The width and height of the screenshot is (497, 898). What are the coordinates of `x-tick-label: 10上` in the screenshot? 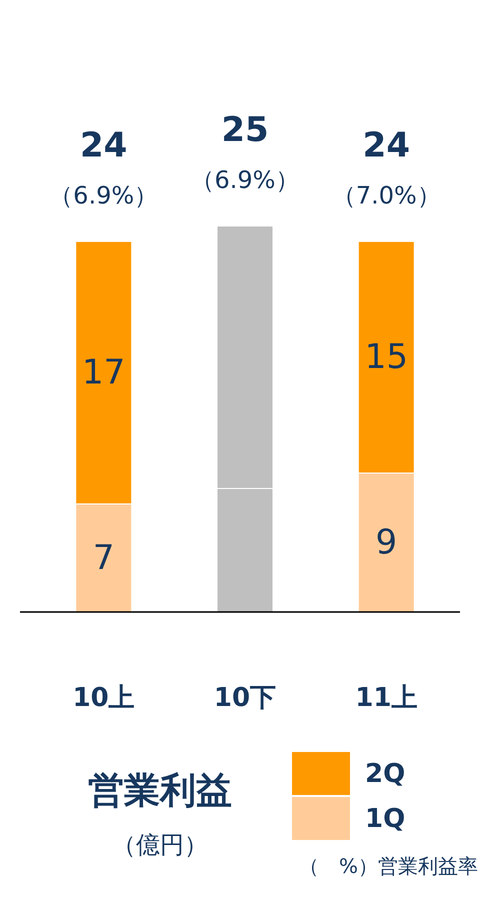 It's located at (103, 698).